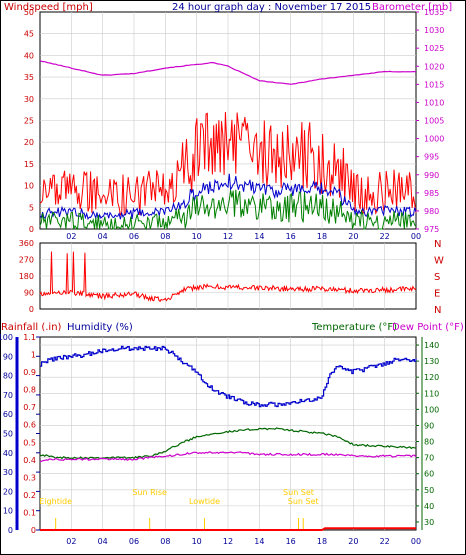 Image resolution: width=466 pixels, height=555 pixels. Describe the element at coordinates (416, 236) in the screenshot. I see `hour-tick-label: 00` at that location.